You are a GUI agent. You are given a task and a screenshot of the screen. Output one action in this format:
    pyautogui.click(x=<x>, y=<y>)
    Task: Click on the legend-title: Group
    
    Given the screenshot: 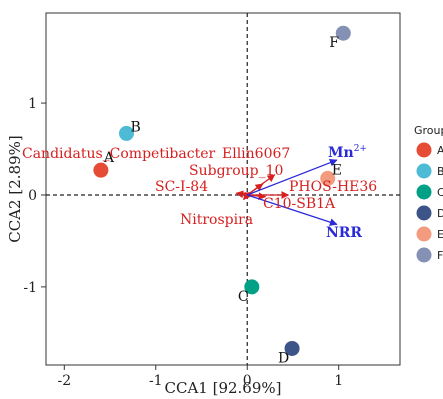 What is the action you would take?
    pyautogui.click(x=428, y=130)
    